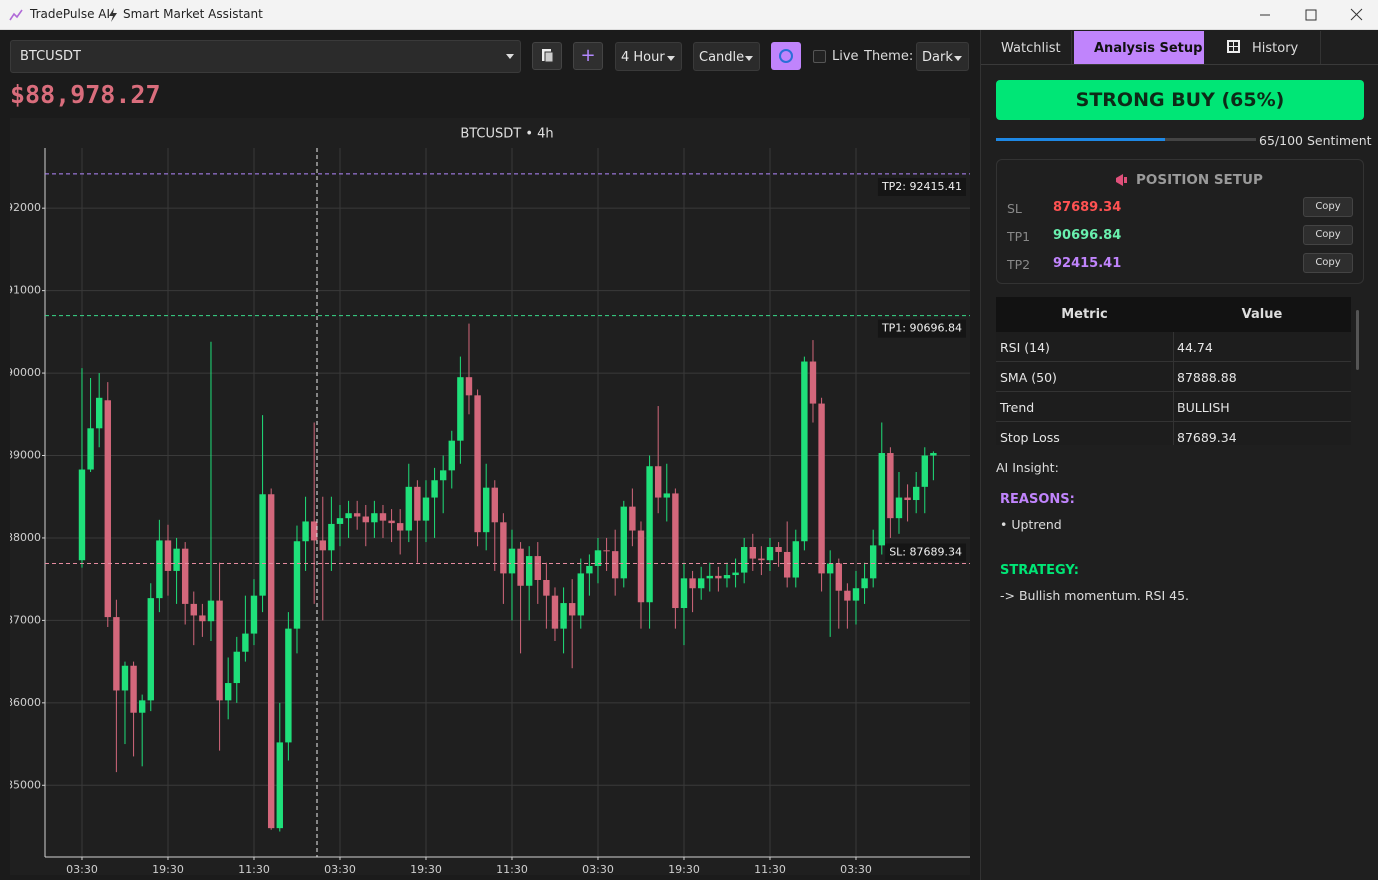 The height and width of the screenshot is (880, 1378). Describe the element at coordinates (1275, 48) in the screenshot. I see `tab-label: History` at that location.